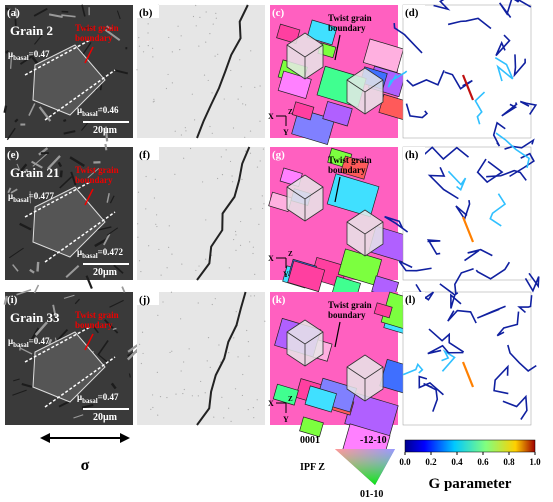 The height and width of the screenshot is (502, 553). Describe the element at coordinates (42, 196) in the screenshot. I see `schmid-value: =0.477` at that location.